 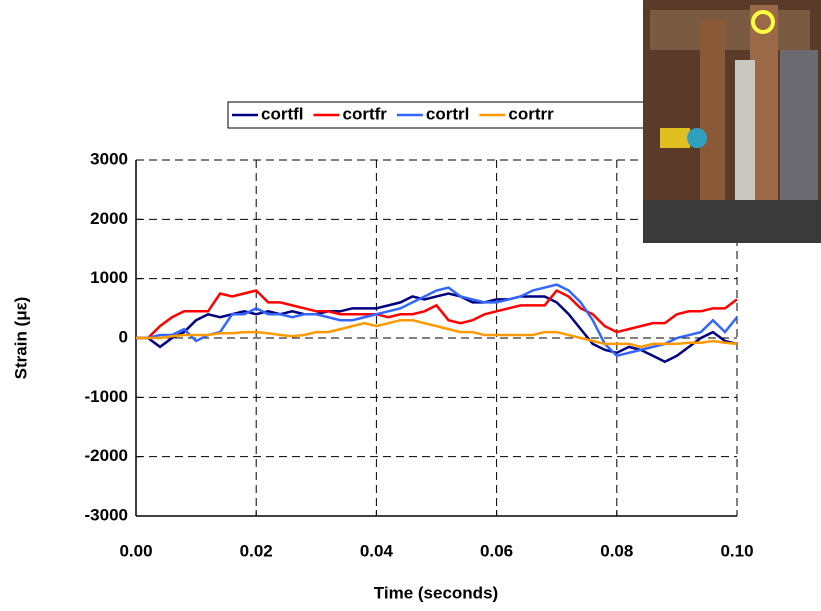 I want to click on x-tick-label: 0.02, so click(x=256, y=550).